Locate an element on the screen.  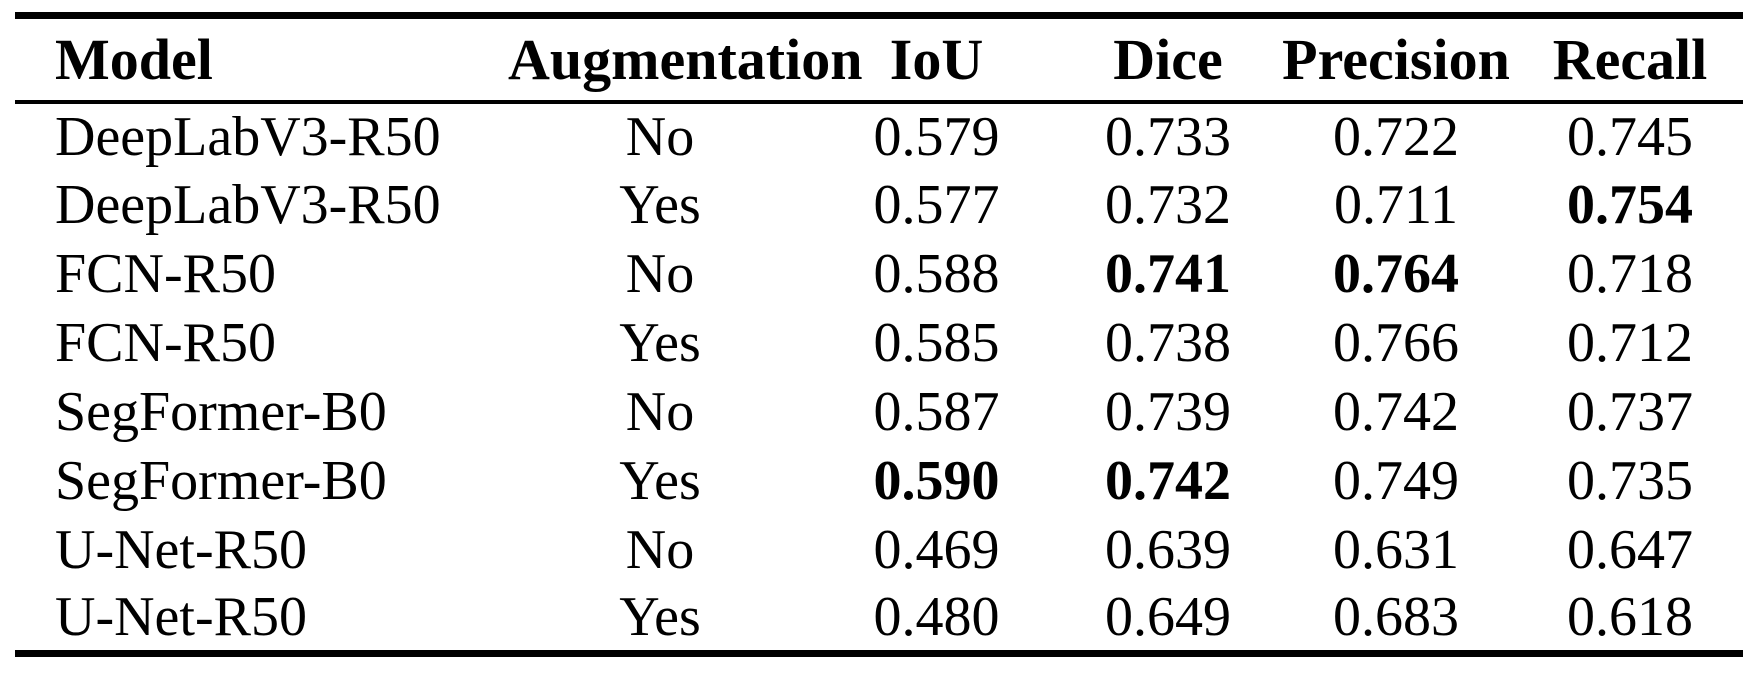
cell-iou: 0.587 is located at coordinates (936, 412).